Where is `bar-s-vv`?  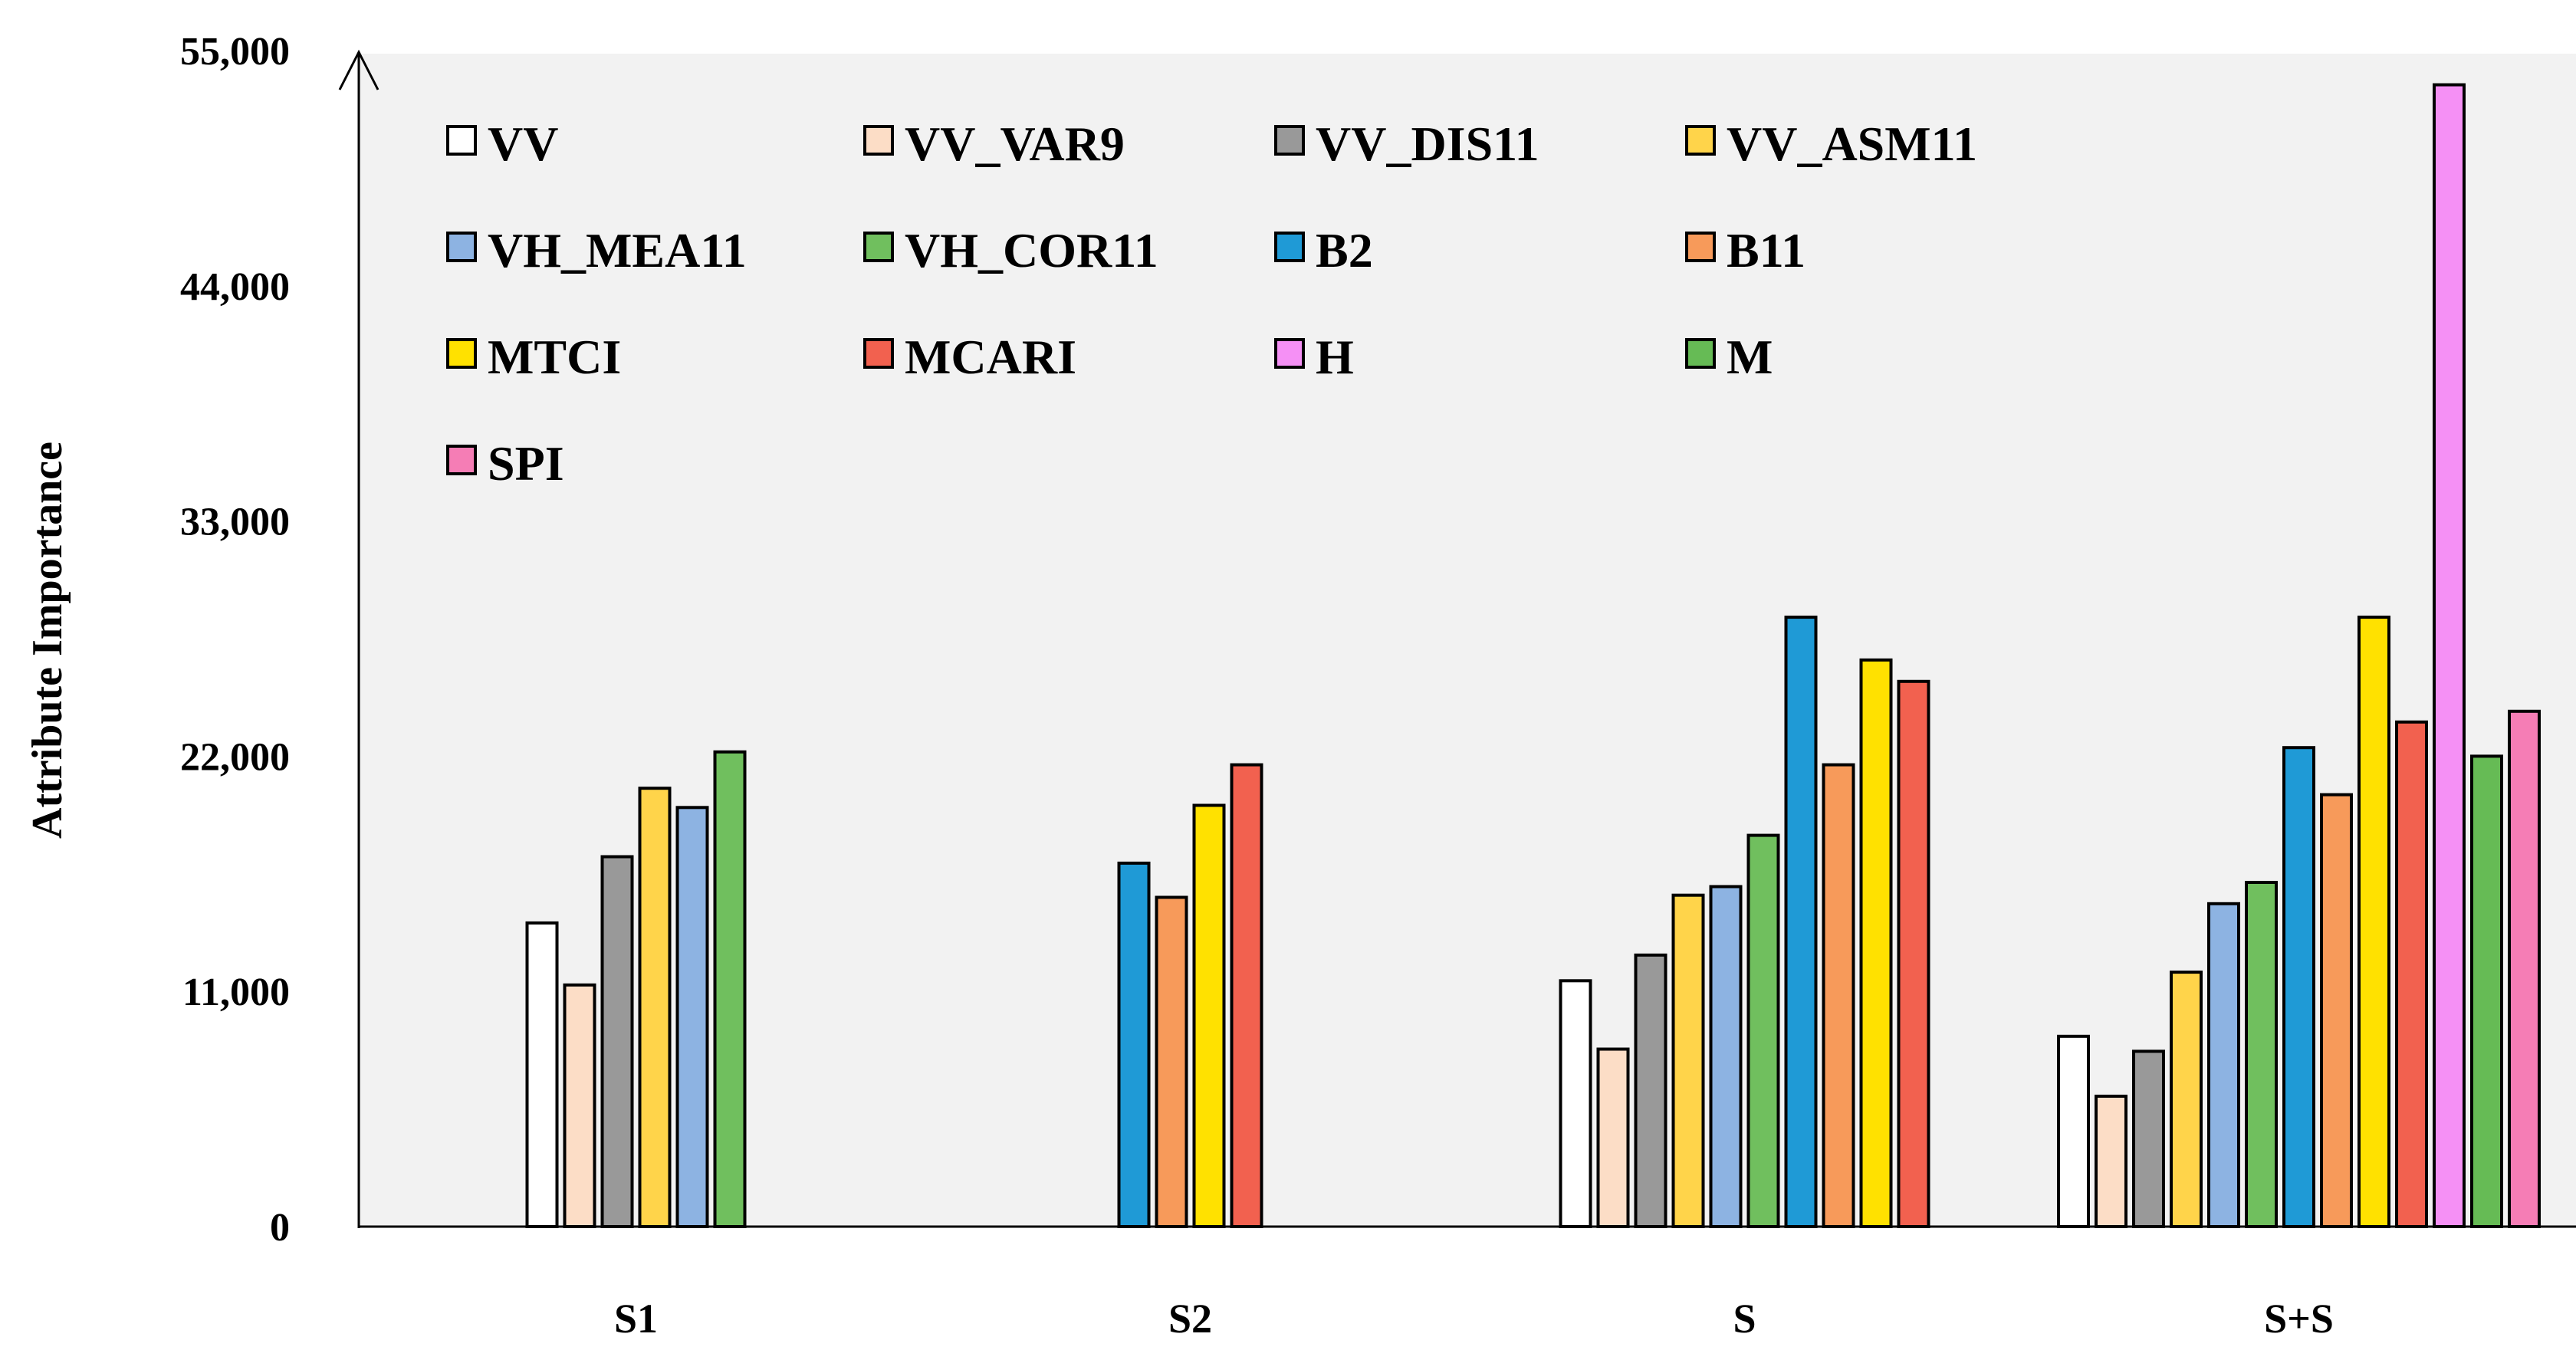 bar-s-vv is located at coordinates (1575, 1104).